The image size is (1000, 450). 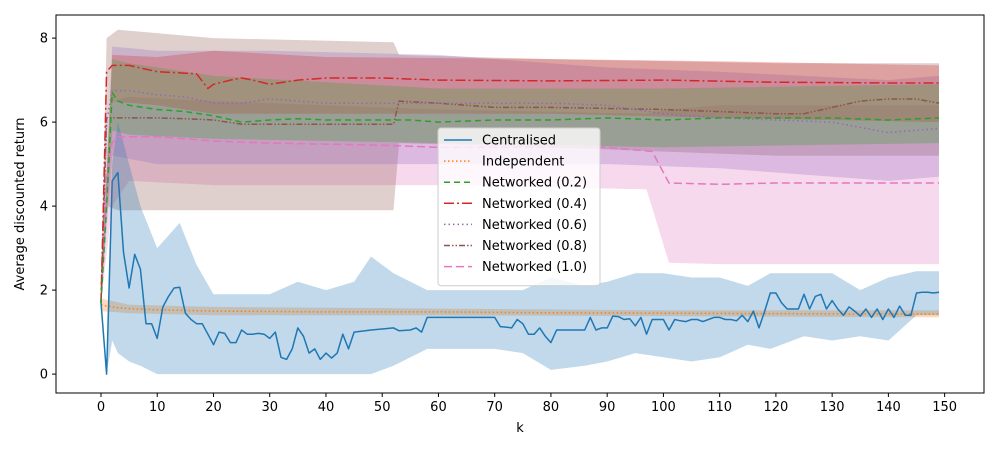 I want to click on y-tick-label: 6, so click(x=44, y=123).